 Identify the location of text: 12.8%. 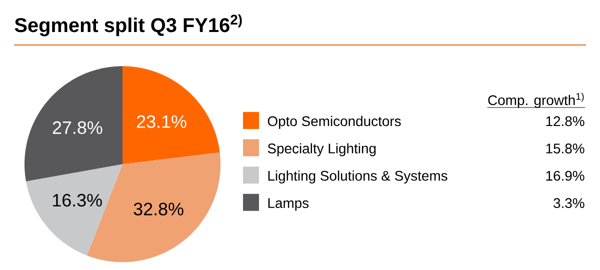
(565, 121).